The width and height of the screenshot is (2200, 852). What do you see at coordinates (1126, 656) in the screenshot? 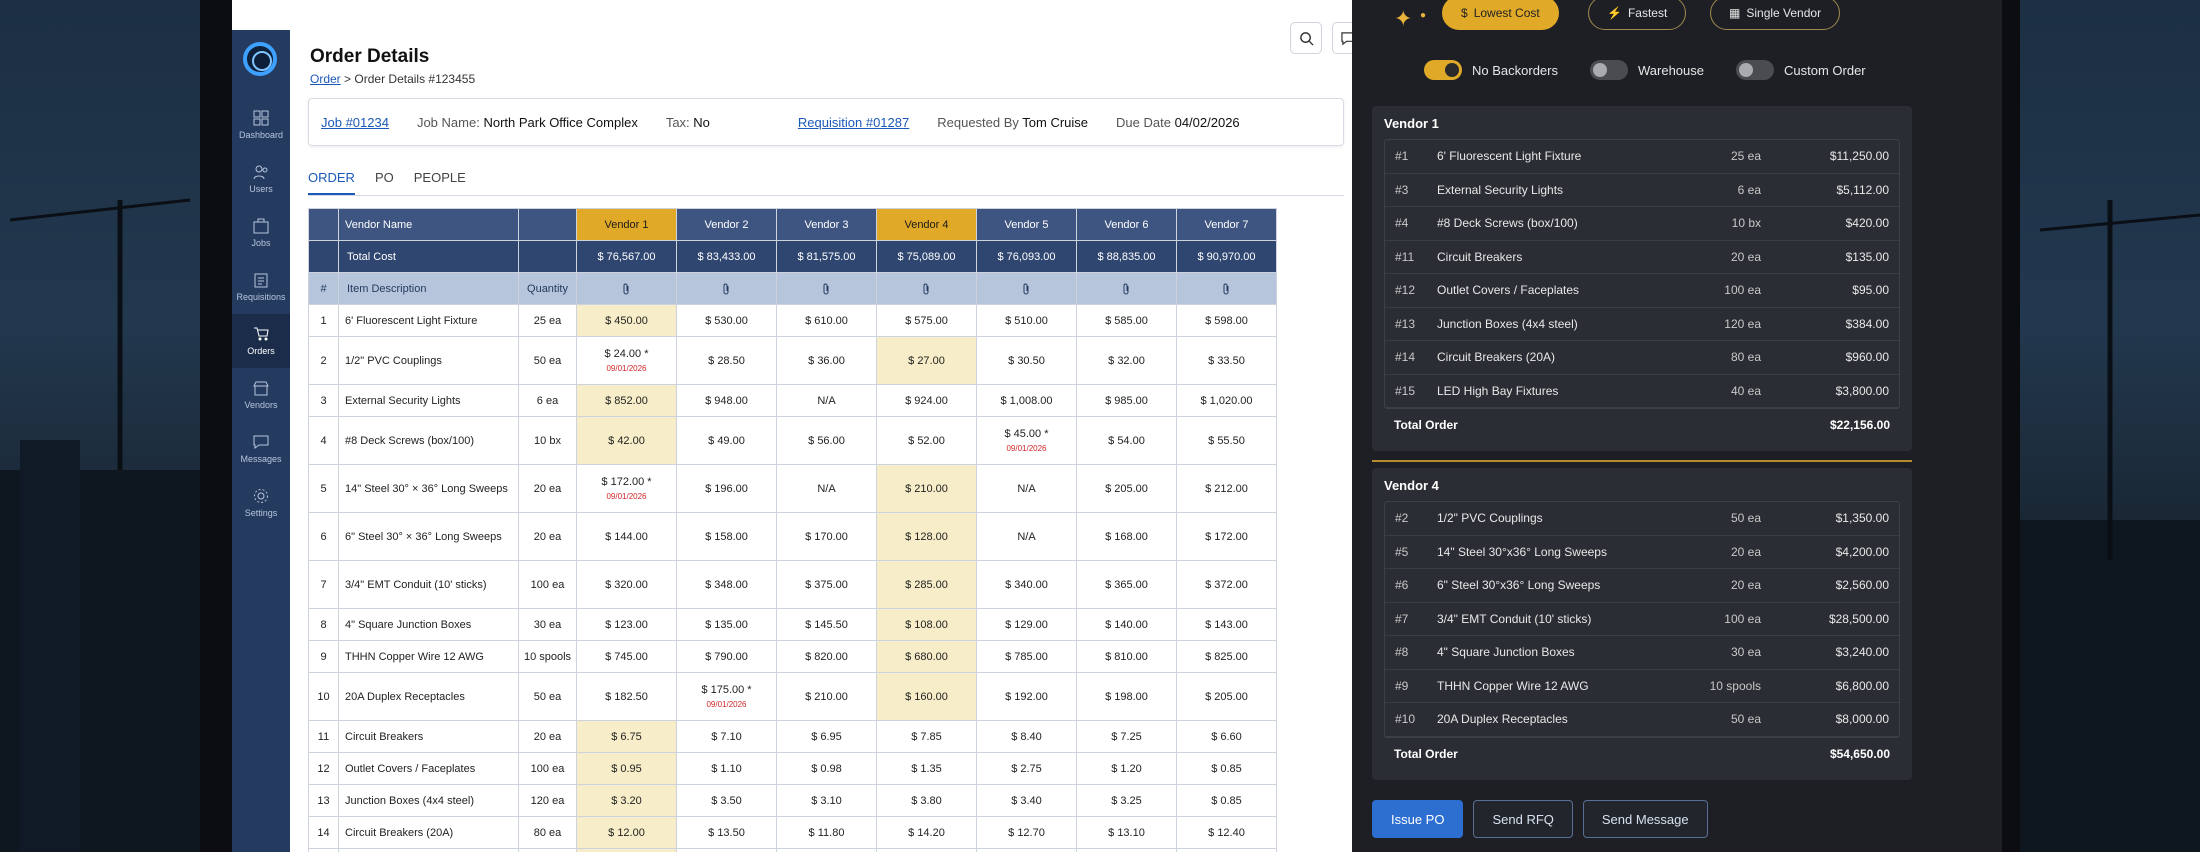
I see `vendor-price-cell: $ 810.00` at bounding box center [1126, 656].